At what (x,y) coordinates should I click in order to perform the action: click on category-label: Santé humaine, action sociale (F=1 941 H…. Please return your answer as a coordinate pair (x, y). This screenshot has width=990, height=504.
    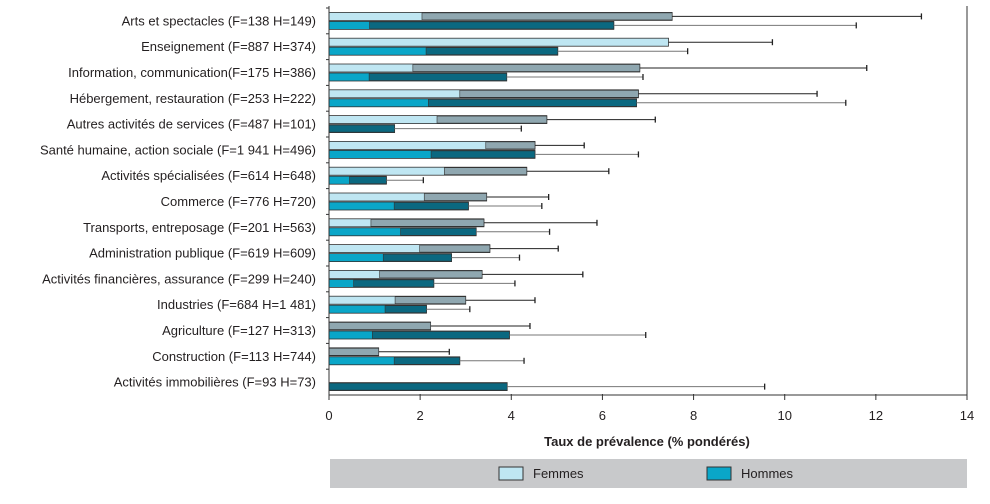
    Looking at the image, I should click on (178, 149).